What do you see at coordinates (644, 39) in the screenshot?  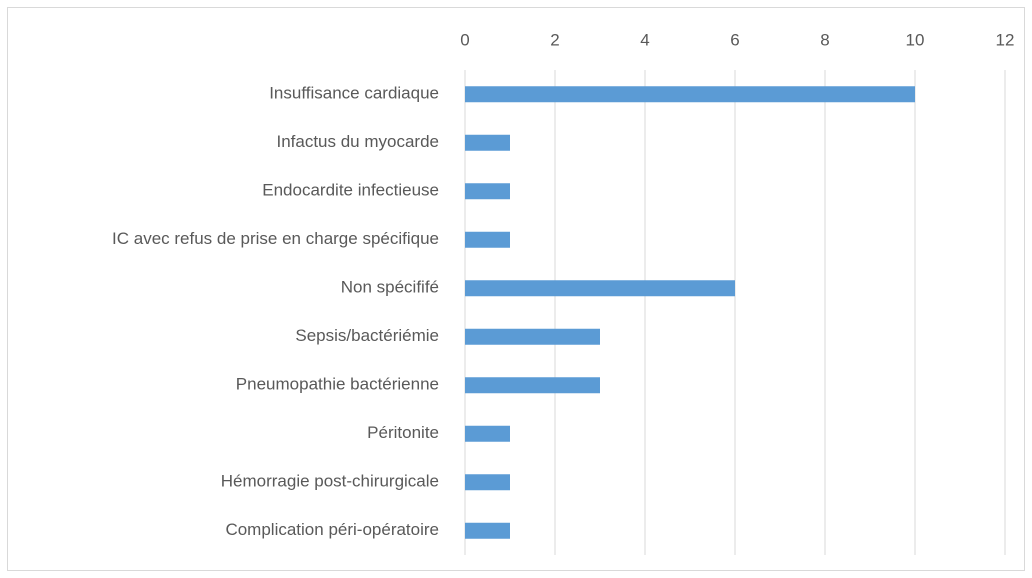 I see `x-tick-label: 4` at bounding box center [644, 39].